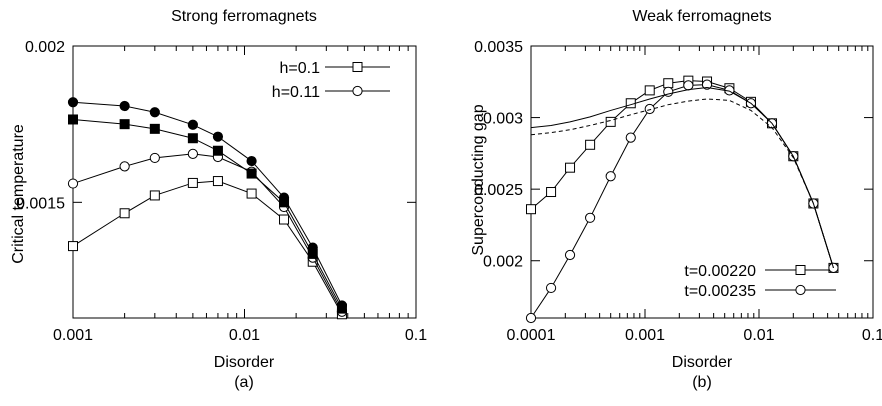 The width and height of the screenshot is (882, 406). What do you see at coordinates (720, 291) in the screenshot?
I see `legend-label: t=0.00235` at bounding box center [720, 291].